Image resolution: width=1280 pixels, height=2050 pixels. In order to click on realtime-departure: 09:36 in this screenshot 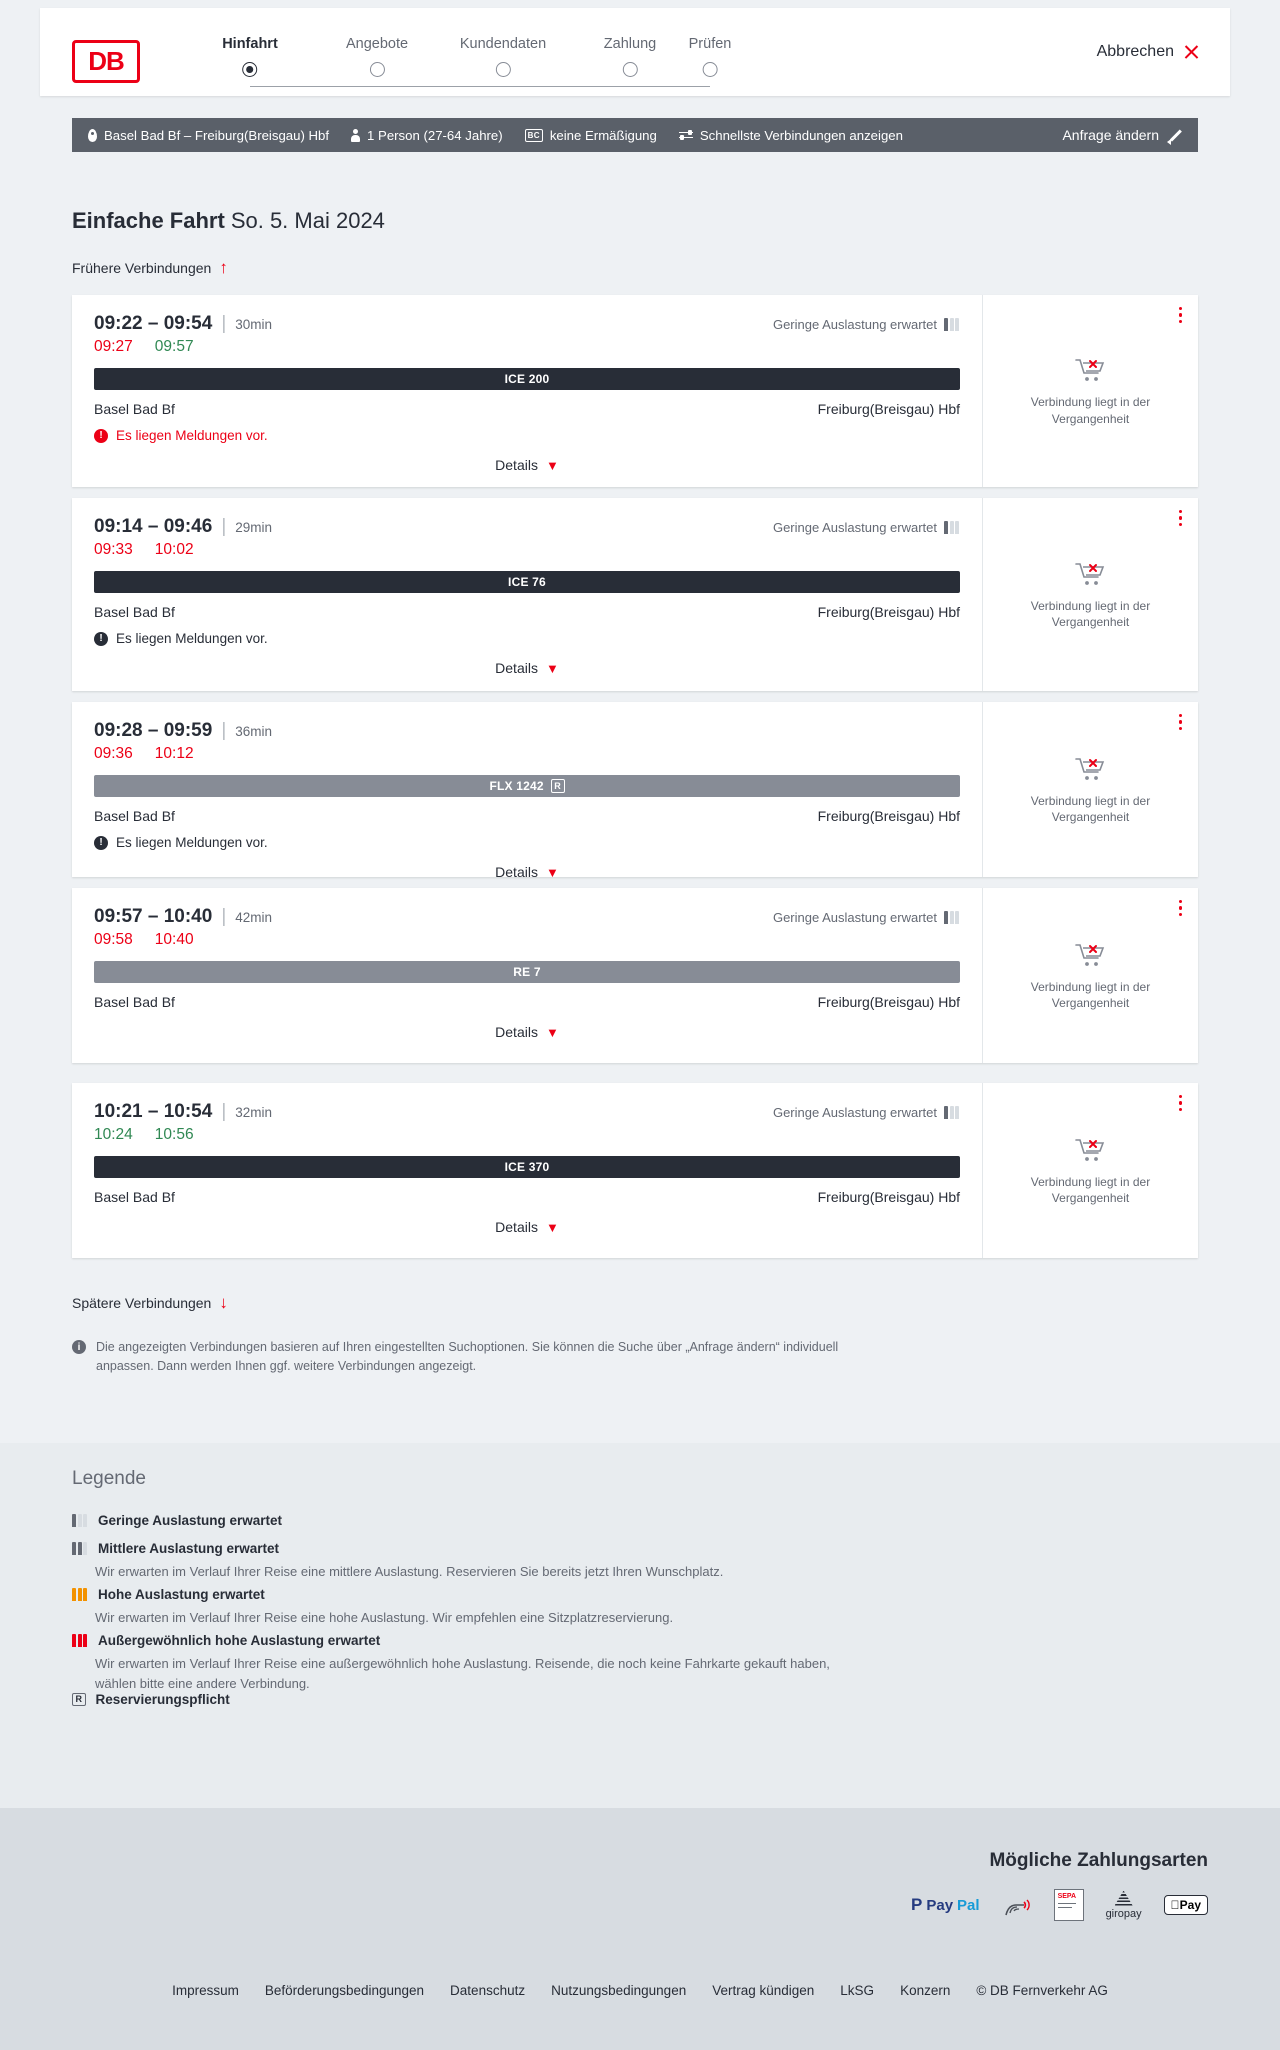, I will do `click(113, 753)`.